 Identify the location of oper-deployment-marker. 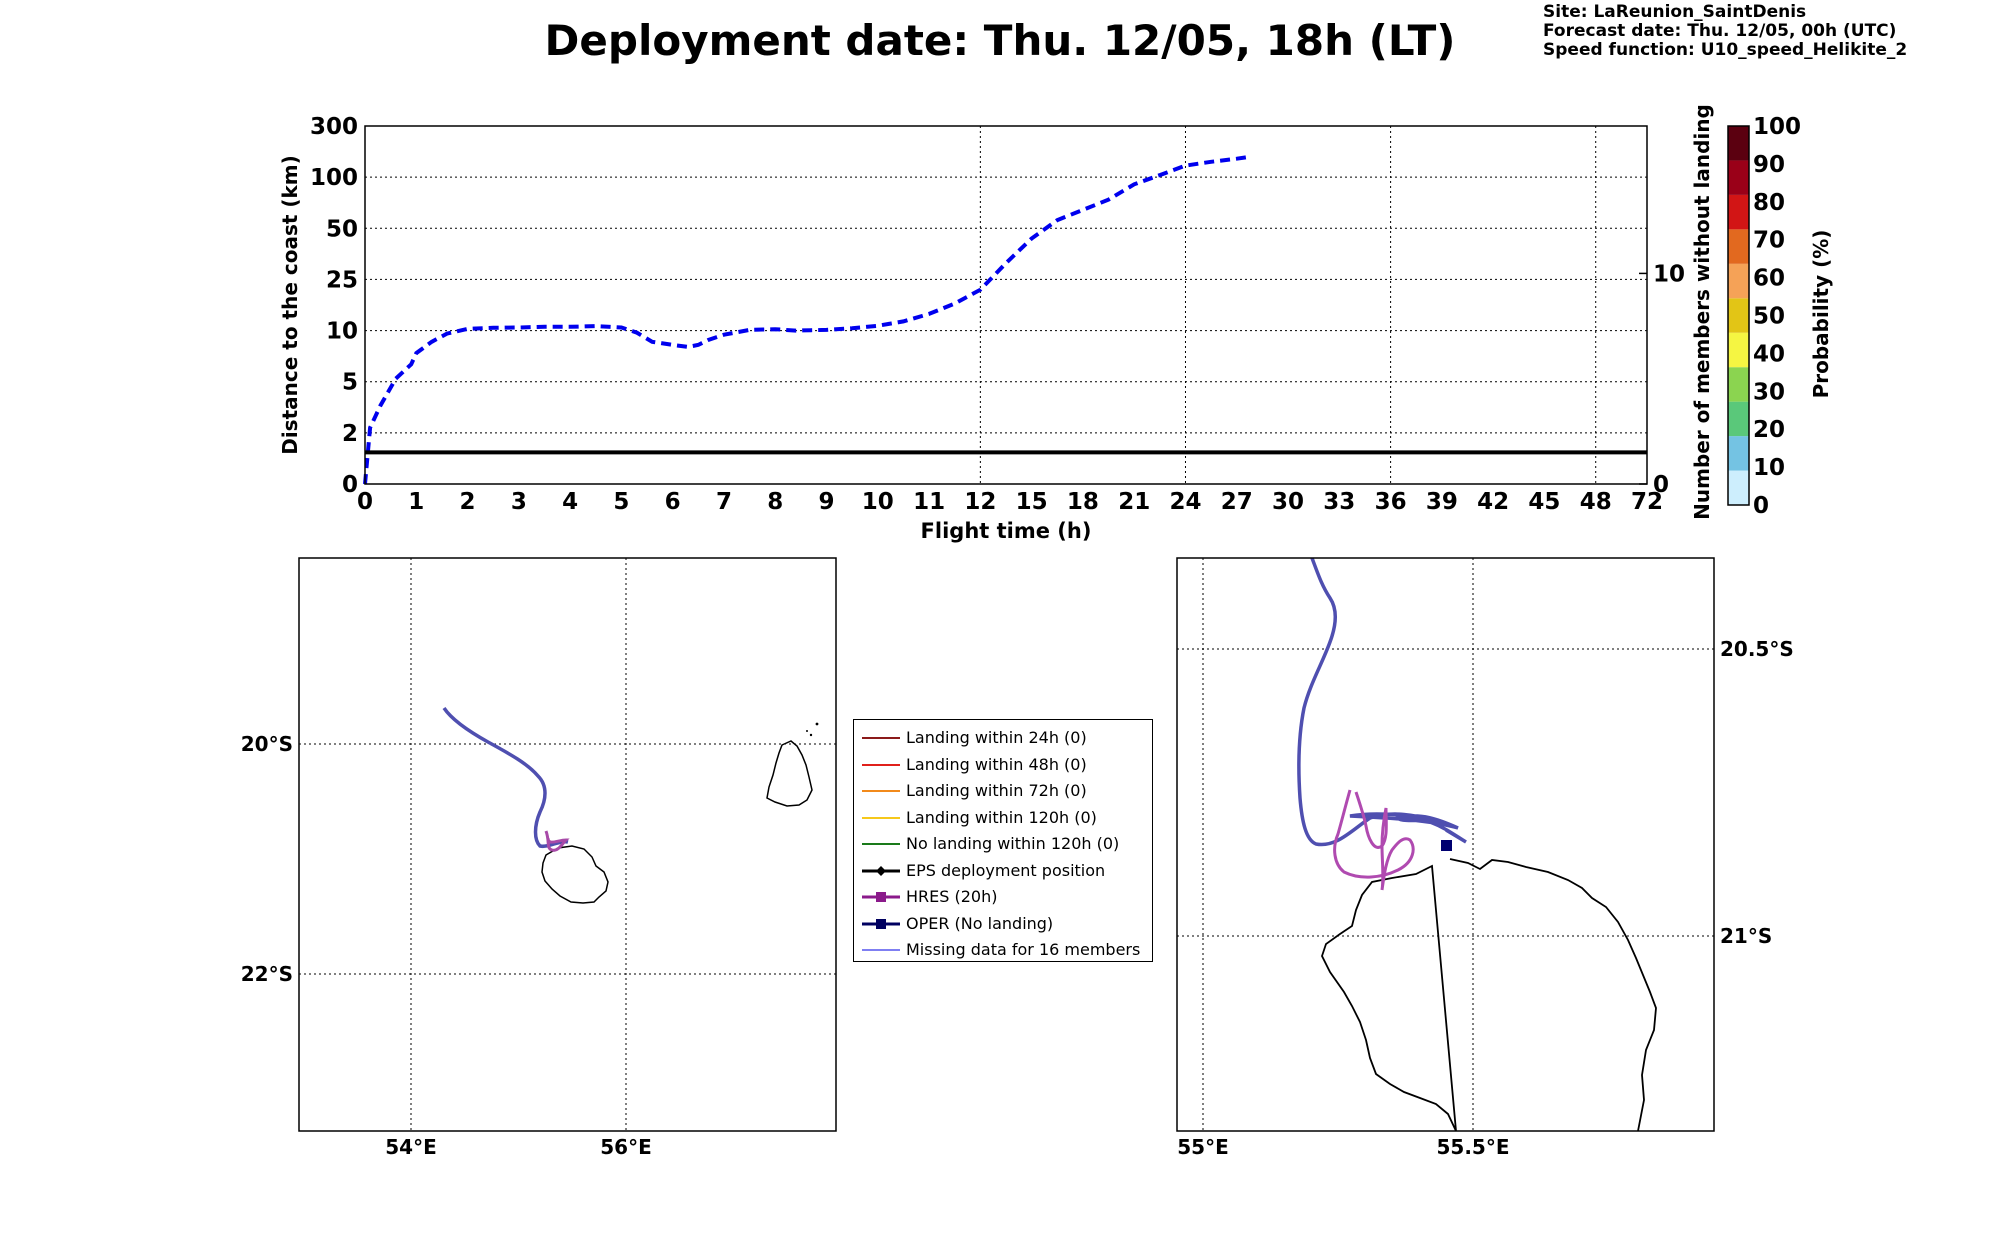
(1446, 845).